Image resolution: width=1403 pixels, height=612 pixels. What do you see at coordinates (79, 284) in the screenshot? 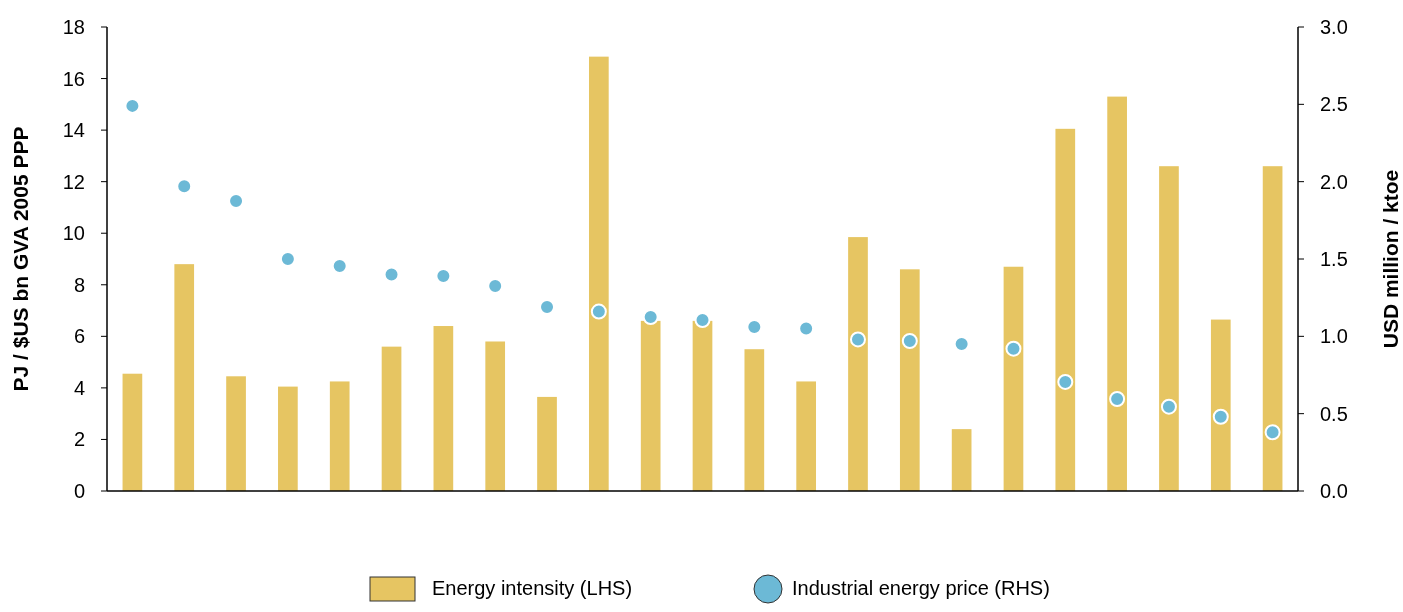
I see `y-tick-label: 8` at bounding box center [79, 284].